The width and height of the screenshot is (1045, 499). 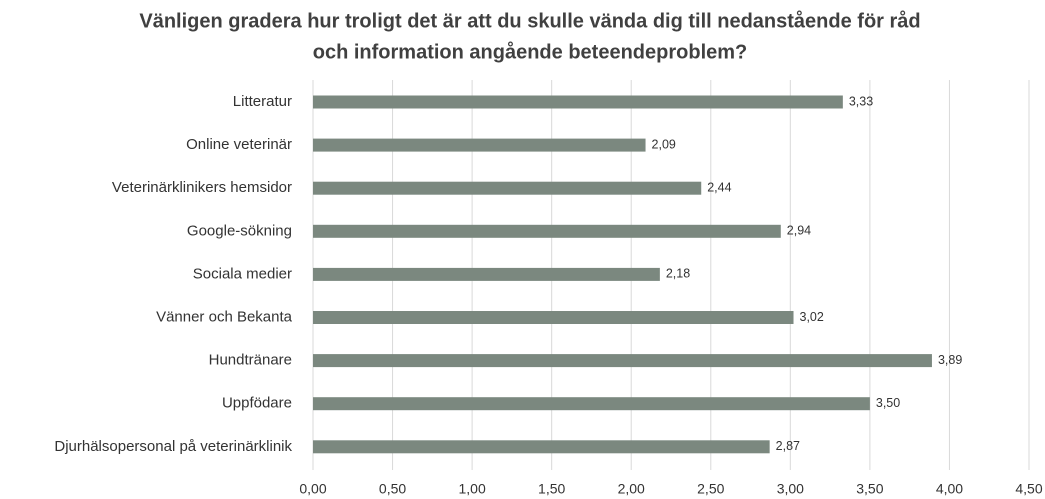 What do you see at coordinates (239, 230) in the screenshot?
I see `y-tick-label: Google-sökning` at bounding box center [239, 230].